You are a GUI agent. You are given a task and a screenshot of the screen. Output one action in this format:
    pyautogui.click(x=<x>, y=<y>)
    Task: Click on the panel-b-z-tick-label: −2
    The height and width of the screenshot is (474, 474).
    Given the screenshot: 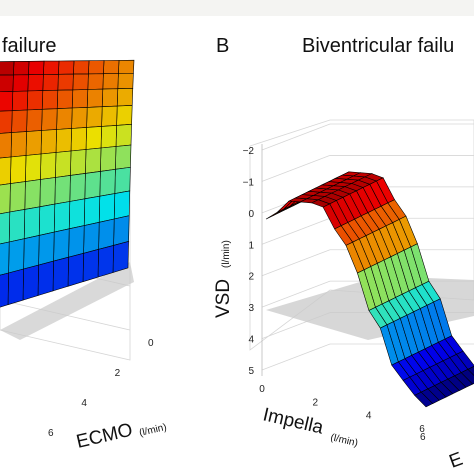 What is the action you would take?
    pyautogui.click(x=249, y=151)
    